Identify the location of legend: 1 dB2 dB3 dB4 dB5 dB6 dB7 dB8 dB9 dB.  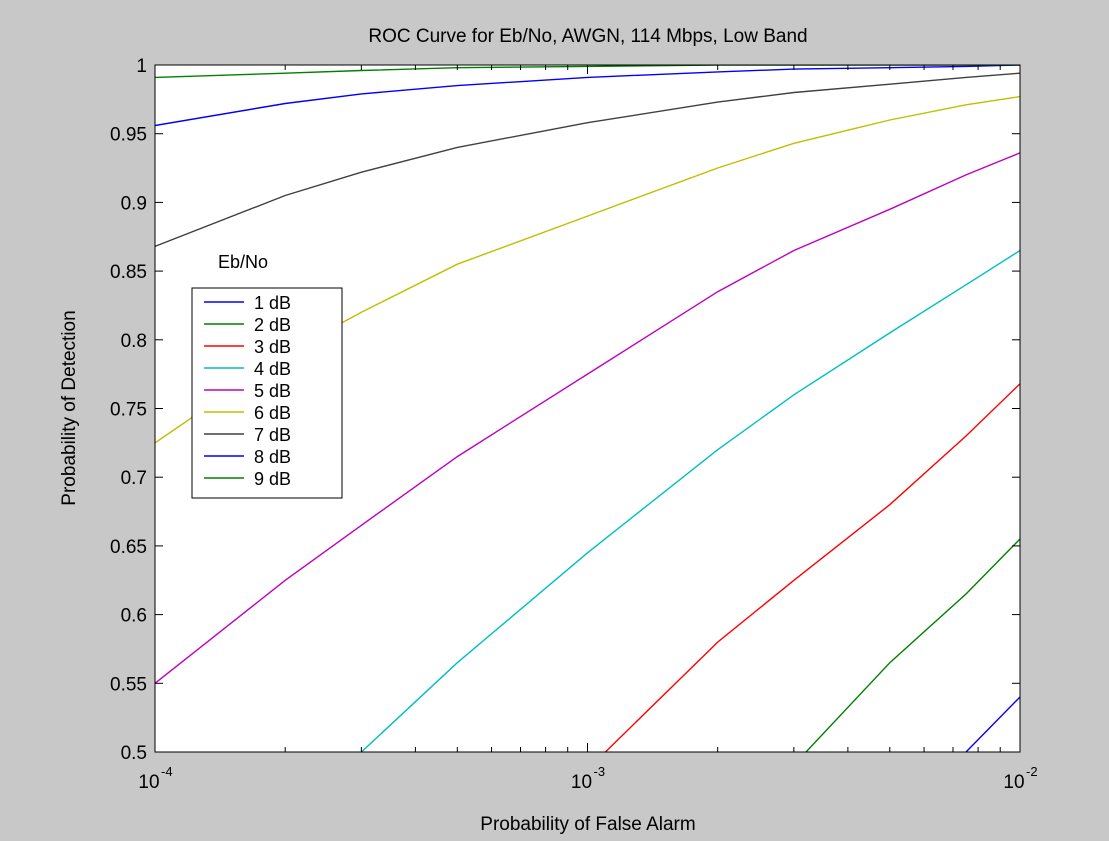
(267, 393).